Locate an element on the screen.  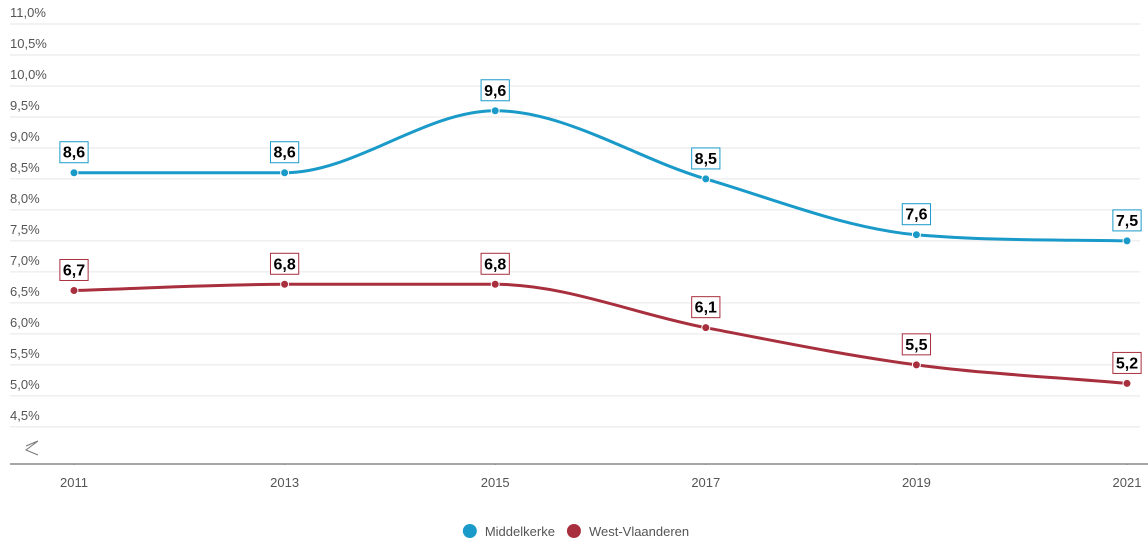
legend: Middelkerke West-Vlaanderen is located at coordinates (575, 531).